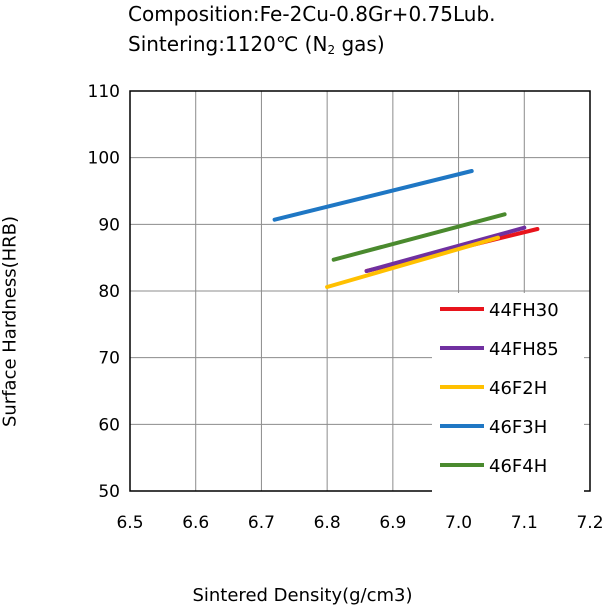  Describe the element at coordinates (302, 595) in the screenshot. I see `x-axis-label: Sintered Density(g/cm3)` at that location.